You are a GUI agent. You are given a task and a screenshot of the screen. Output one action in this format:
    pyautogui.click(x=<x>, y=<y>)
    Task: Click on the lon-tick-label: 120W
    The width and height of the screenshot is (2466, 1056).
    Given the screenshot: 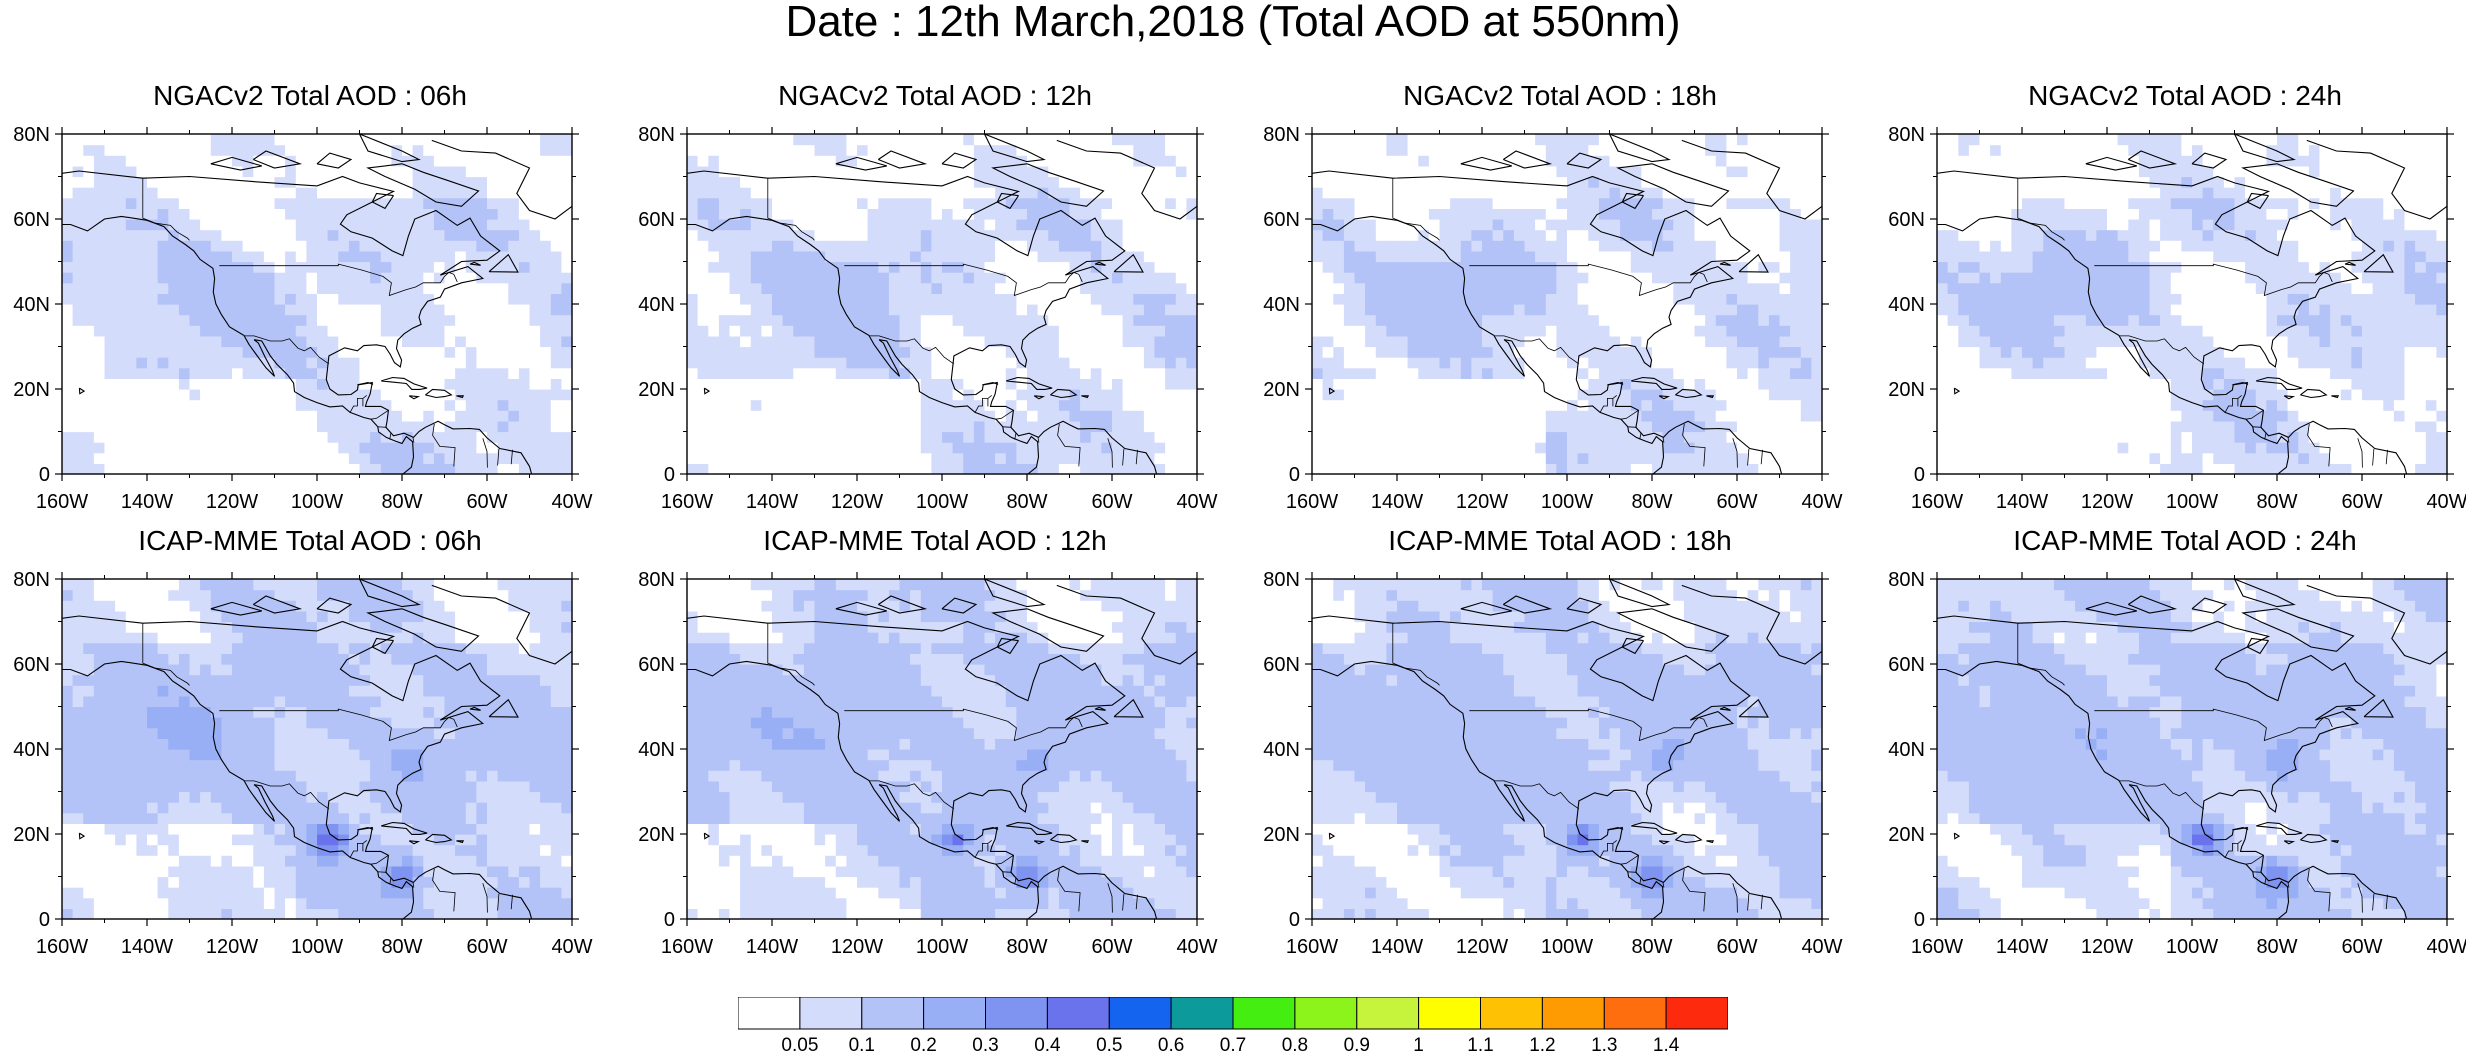 What is the action you would take?
    pyautogui.click(x=857, y=947)
    